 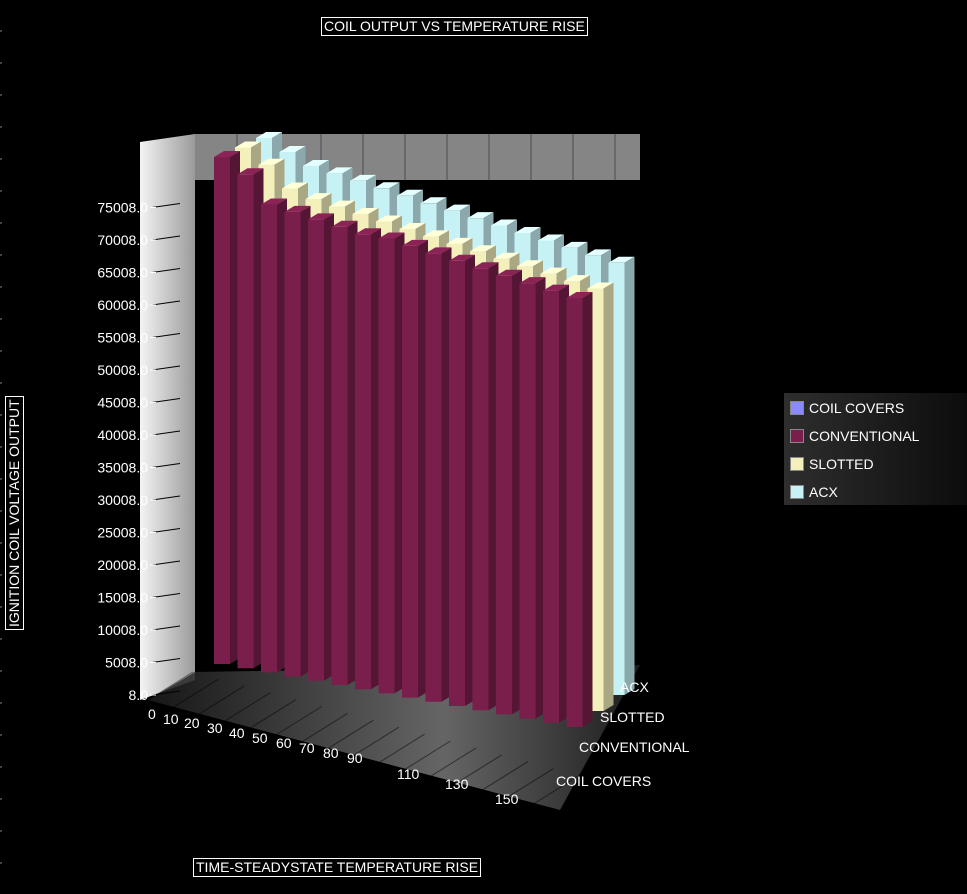 What do you see at coordinates (122, 403) in the screenshot?
I see `y-tick-label: 45008.0` at bounding box center [122, 403].